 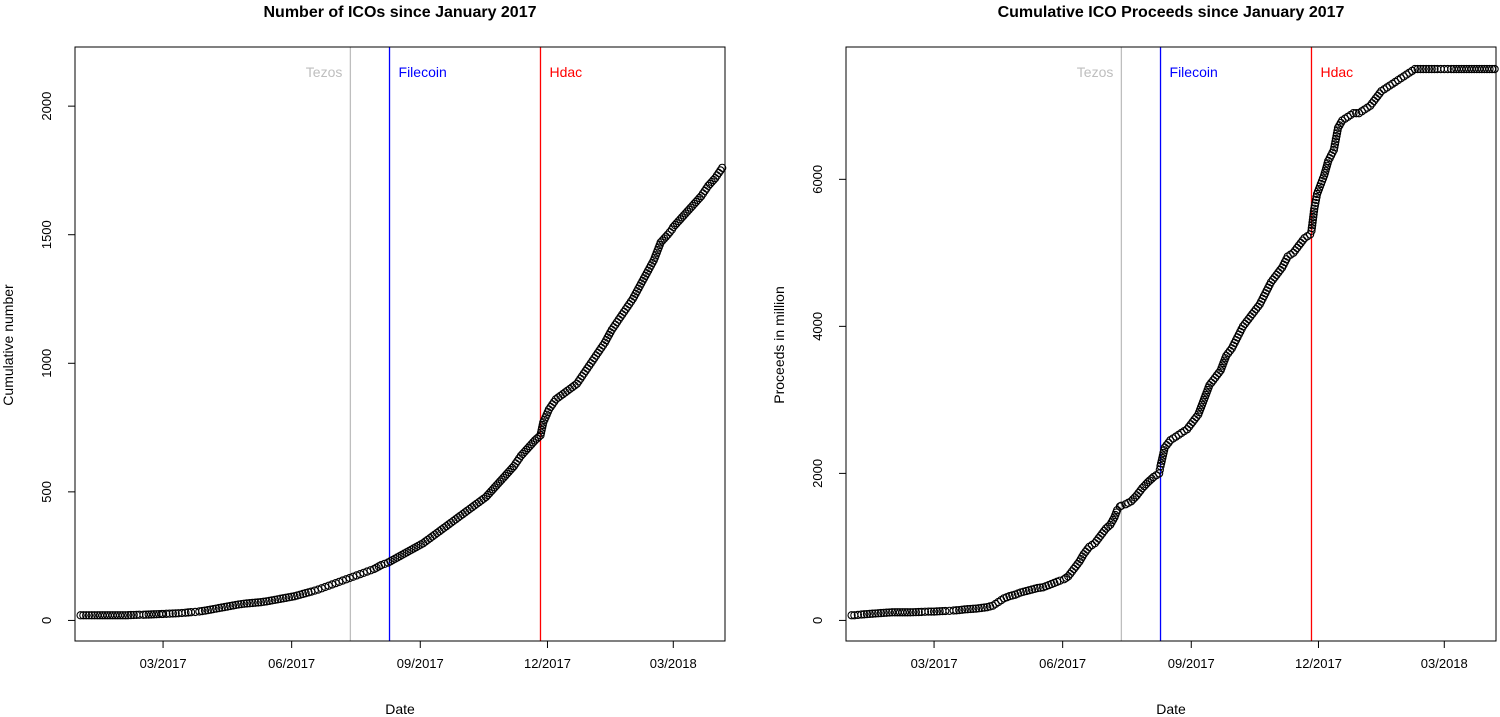 What do you see at coordinates (57, 358) in the screenshot?
I see `y-axis: 0 500 1000 1500 2000` at bounding box center [57, 358].